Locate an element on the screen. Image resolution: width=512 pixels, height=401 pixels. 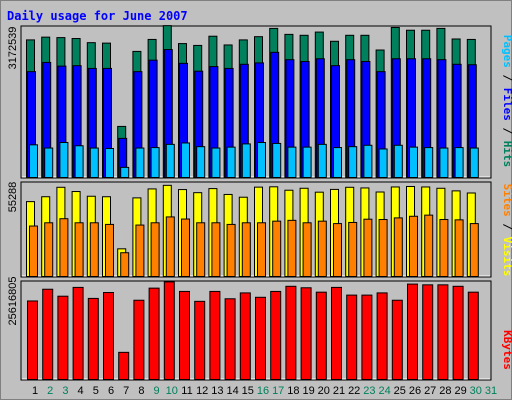
y-max-label-visits: 55288 is located at coordinates (13, 197).